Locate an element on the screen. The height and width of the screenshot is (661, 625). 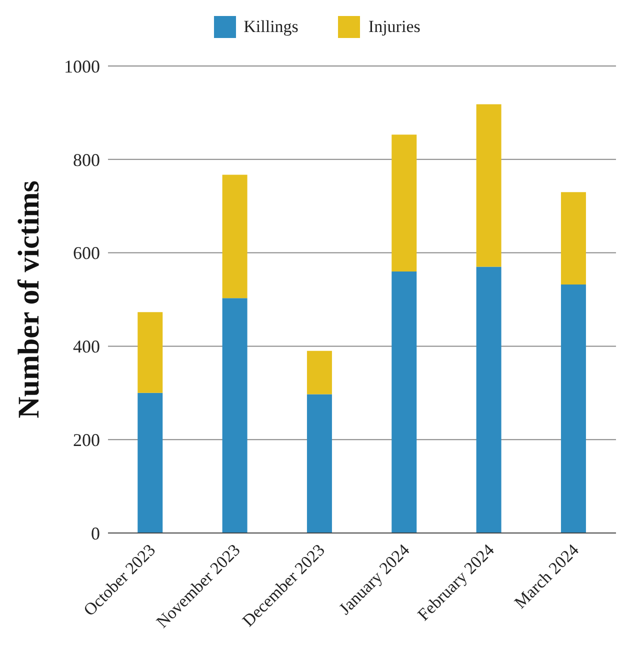
y-tick-label: 600 is located at coordinates (86, 253).